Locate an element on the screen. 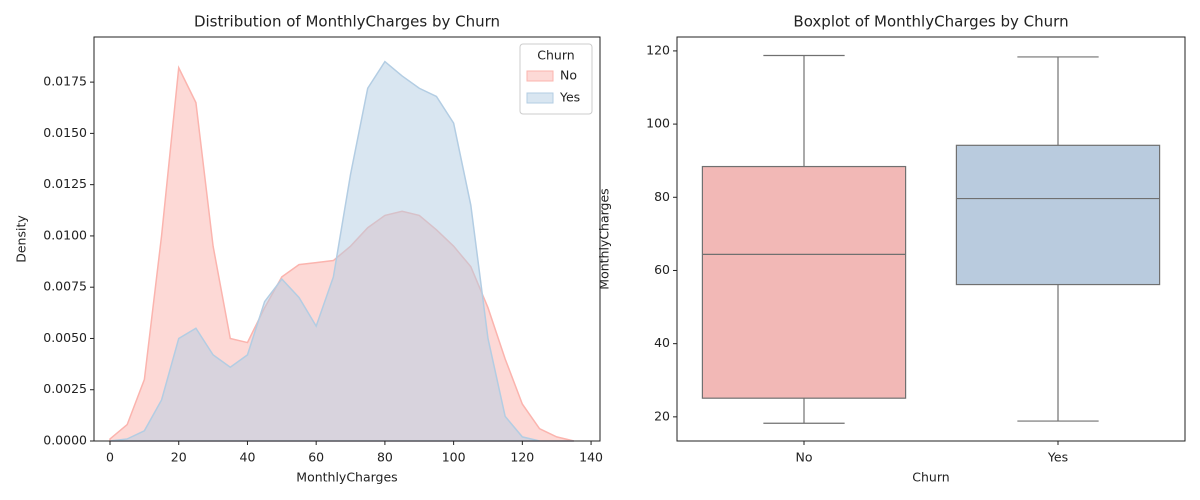 Image resolution: width=1200 pixels, height=500 pixels. y-tick-label: 0.0050 is located at coordinates (65, 337).